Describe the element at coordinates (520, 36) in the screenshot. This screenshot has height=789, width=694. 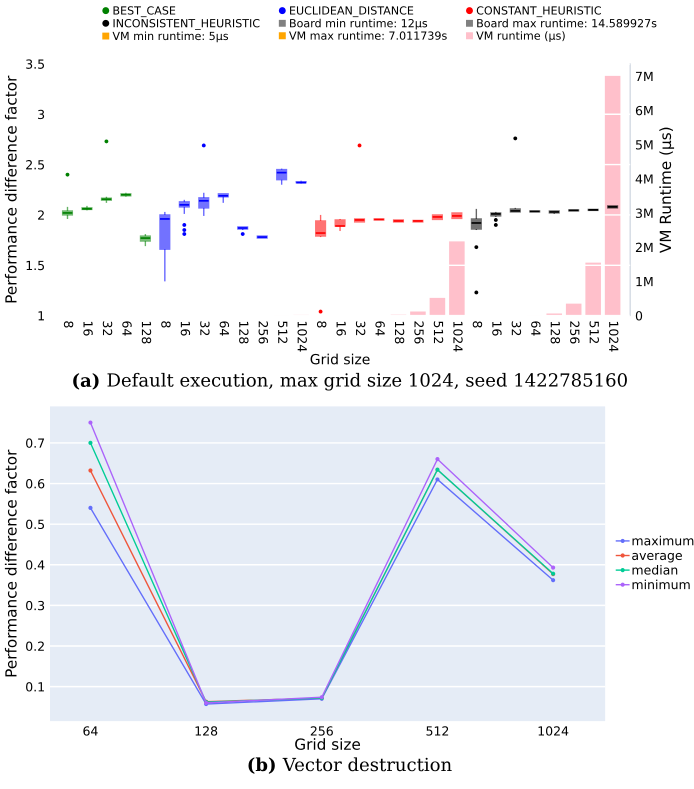
I see `legend-label: VM runtime (µs)` at that location.